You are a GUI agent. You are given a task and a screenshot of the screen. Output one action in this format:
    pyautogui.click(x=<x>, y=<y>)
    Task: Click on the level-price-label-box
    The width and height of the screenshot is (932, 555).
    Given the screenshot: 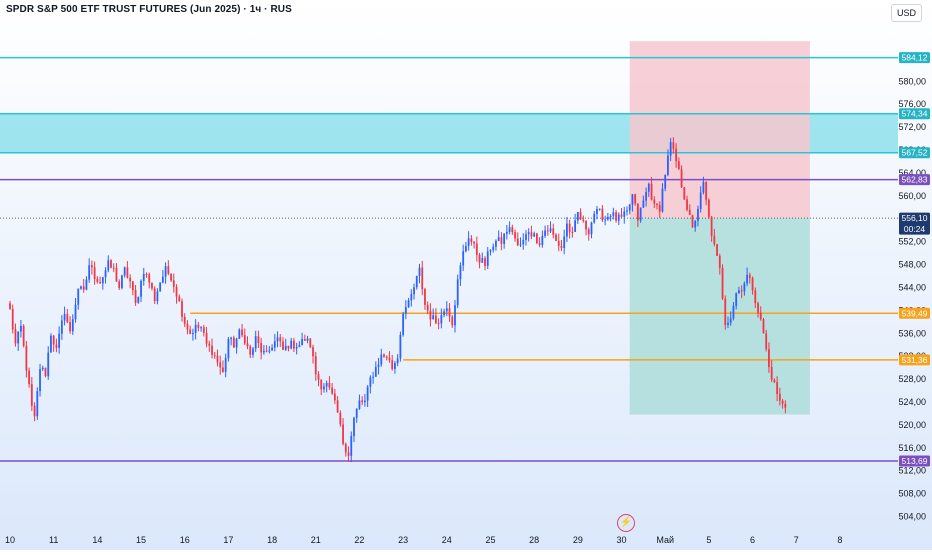 What is the action you would take?
    pyautogui.click(x=914, y=313)
    